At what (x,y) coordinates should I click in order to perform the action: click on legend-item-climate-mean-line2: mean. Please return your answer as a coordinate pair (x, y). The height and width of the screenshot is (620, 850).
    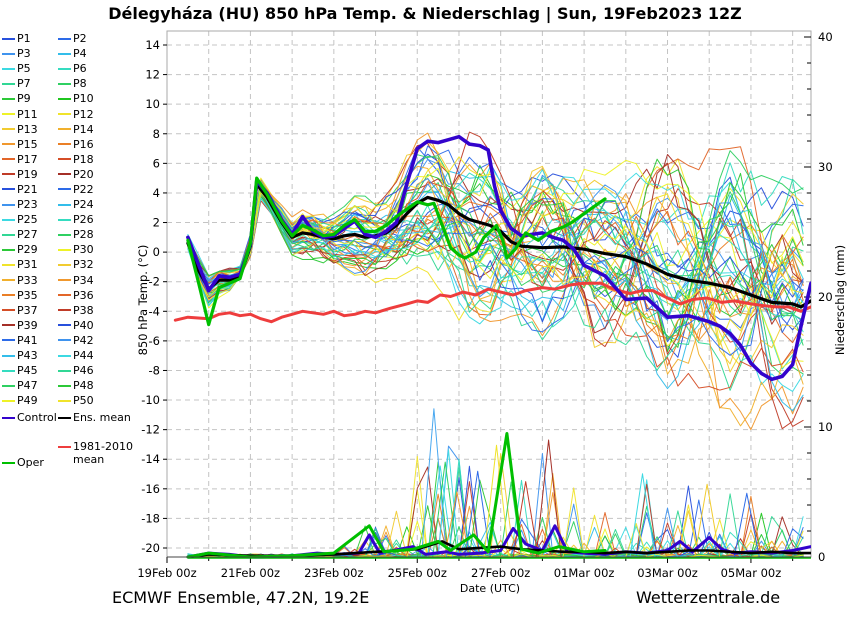
    Looking at the image, I should click on (88, 459).